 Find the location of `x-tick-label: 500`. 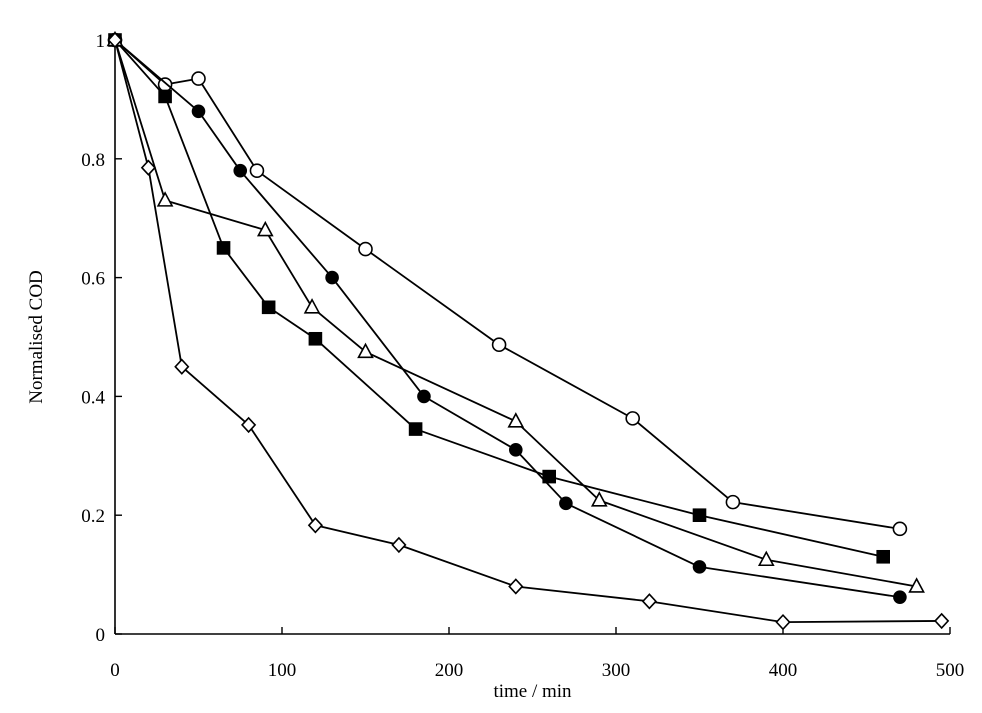

x-tick-label: 500 is located at coordinates (950, 670).